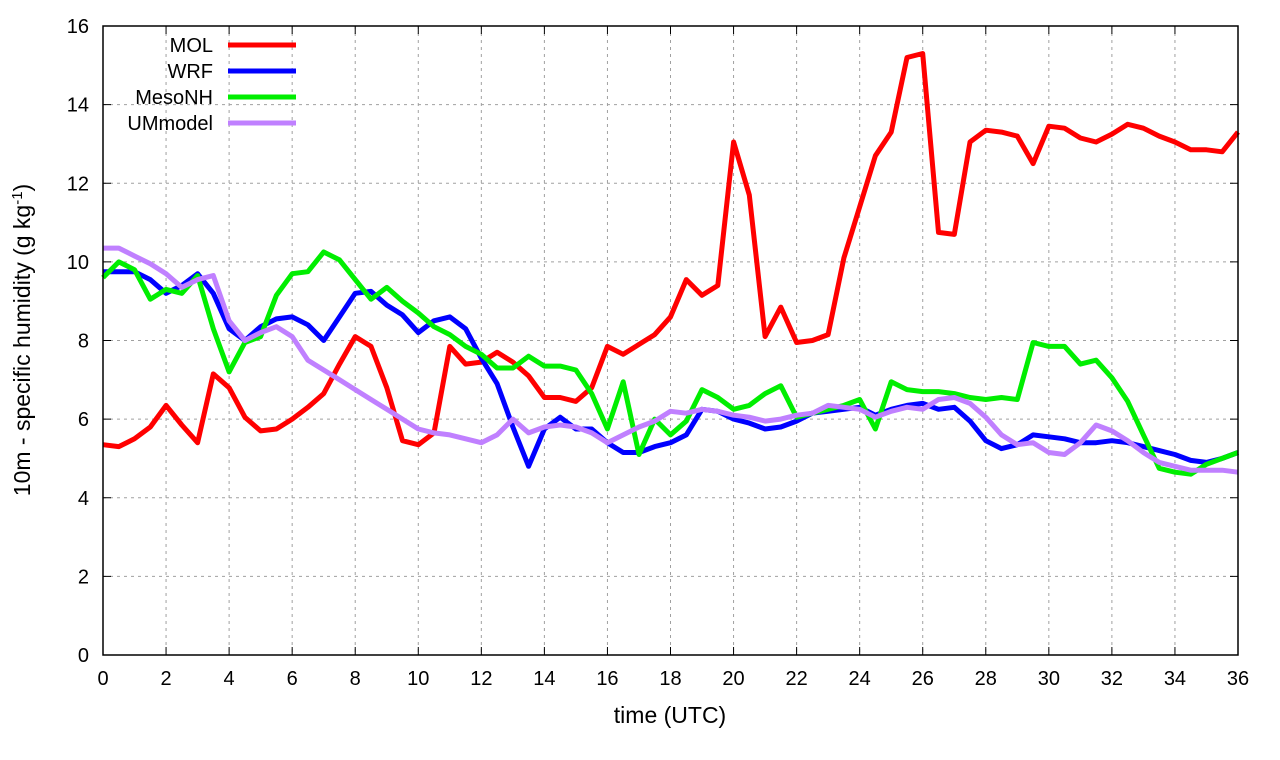  Describe the element at coordinates (170, 124) in the screenshot. I see `legend-label-ummodel: UMmodel` at that location.